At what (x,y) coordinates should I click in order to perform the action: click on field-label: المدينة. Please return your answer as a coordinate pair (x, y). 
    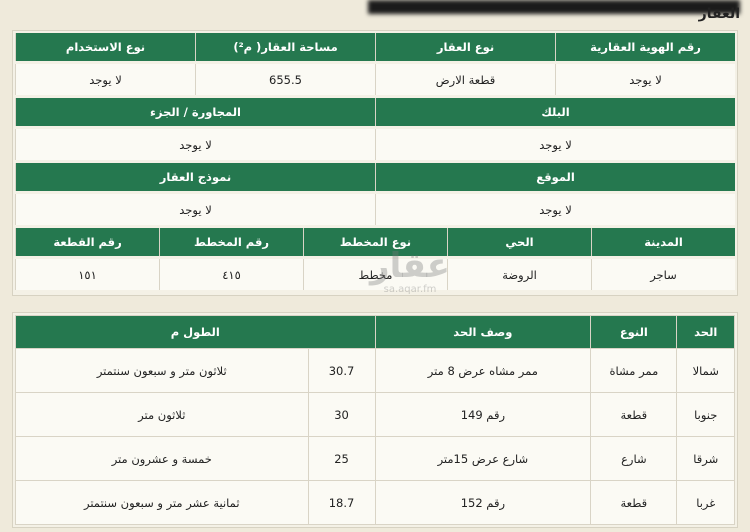
    Looking at the image, I should click on (663, 242).